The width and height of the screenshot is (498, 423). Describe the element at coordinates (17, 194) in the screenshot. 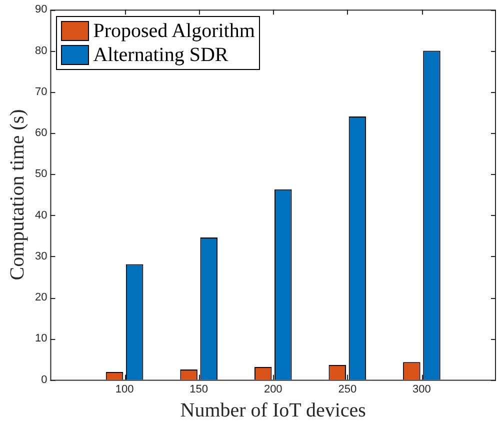

I see `y-axis-title: Computation time (s)` at that location.